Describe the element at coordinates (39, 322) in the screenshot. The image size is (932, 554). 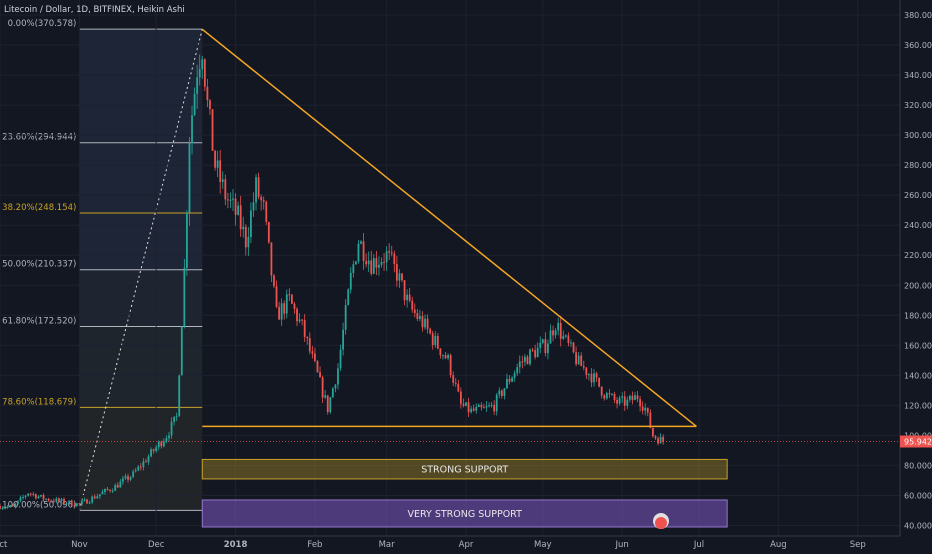
I see `fib-level-label: 61.80%(172.520)` at that location.